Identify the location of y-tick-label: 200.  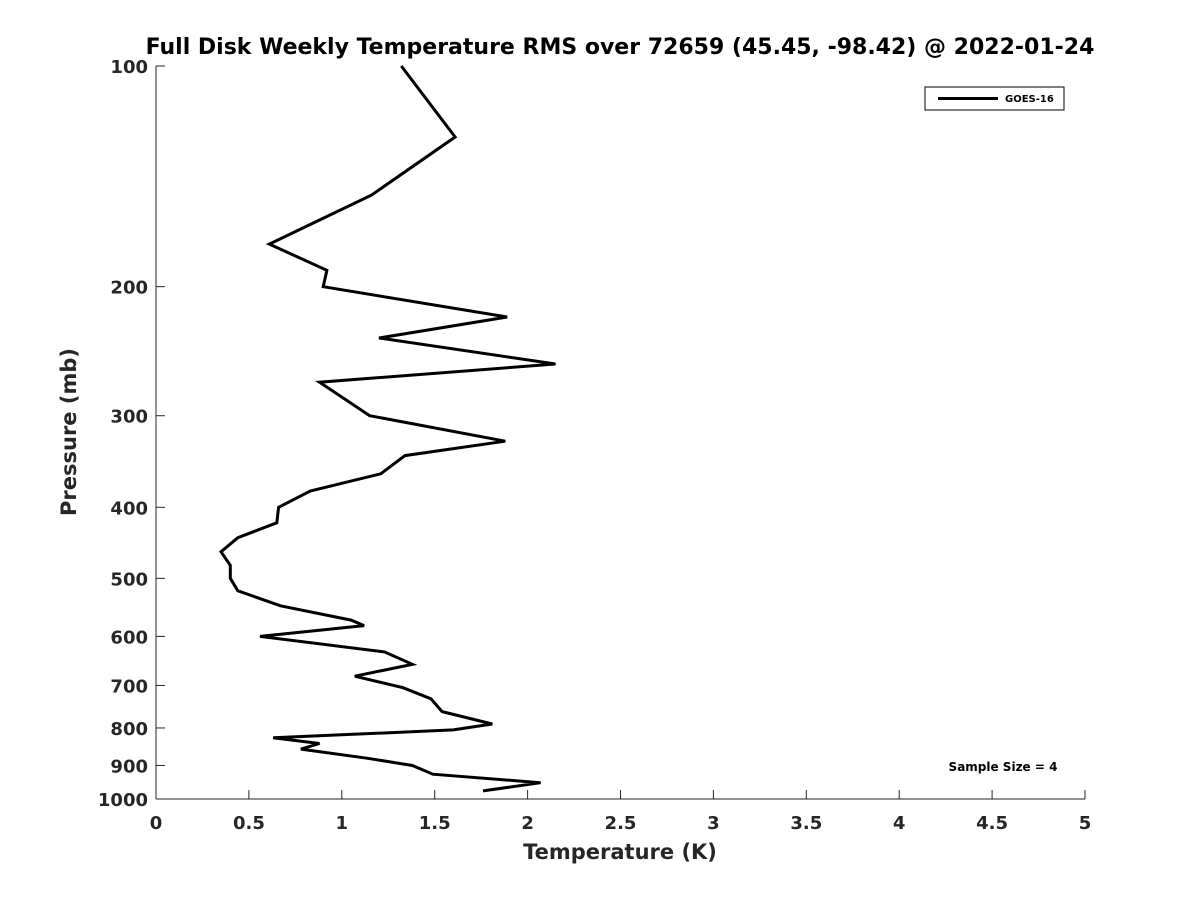
(129, 288).